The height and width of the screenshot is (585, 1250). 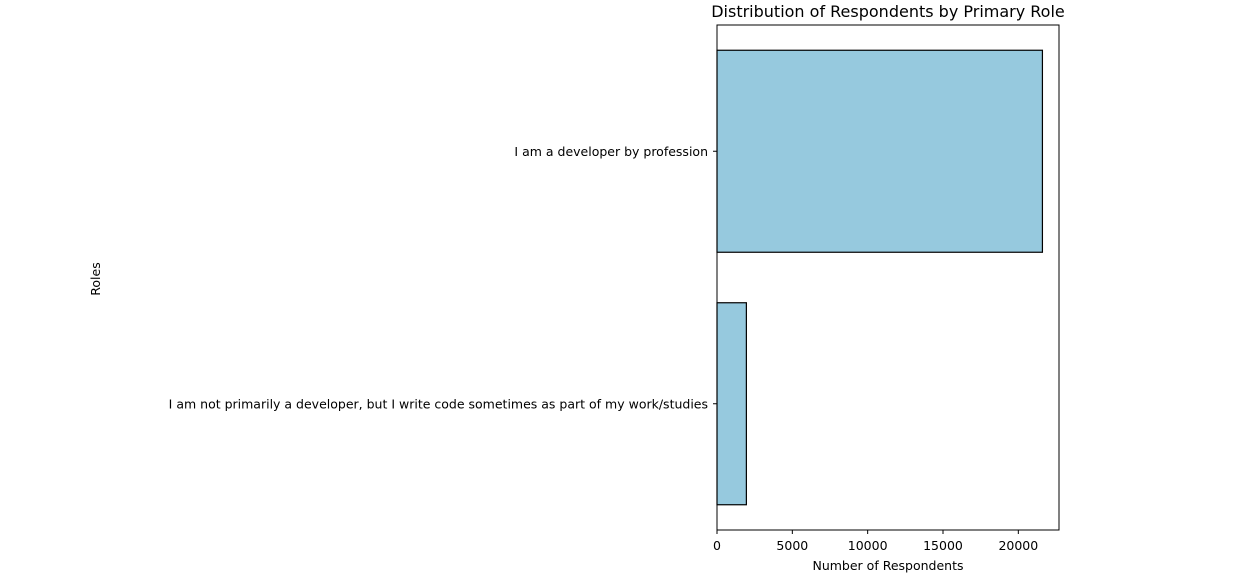 What do you see at coordinates (611, 151) in the screenshot?
I see `y-tick-label-0: I am a developer by profession` at bounding box center [611, 151].